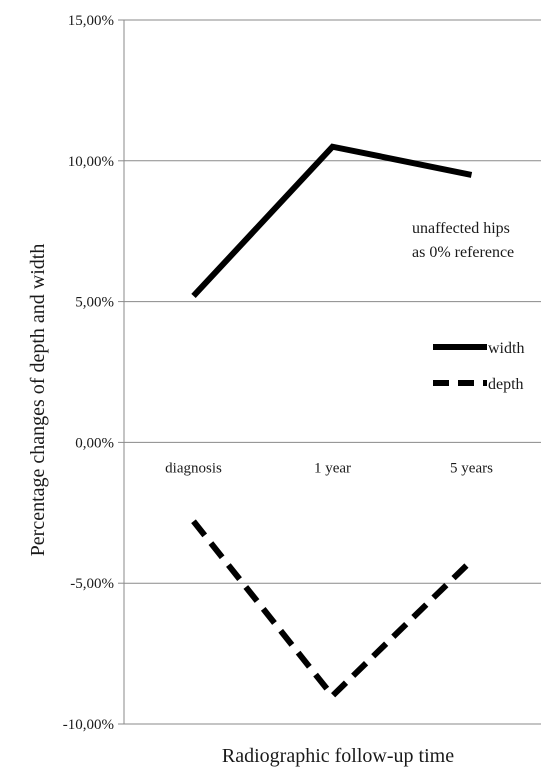 Image resolution: width=556 pixels, height=774 pixels. What do you see at coordinates (471, 468) in the screenshot?
I see `x-category-label: 5 years` at bounding box center [471, 468].